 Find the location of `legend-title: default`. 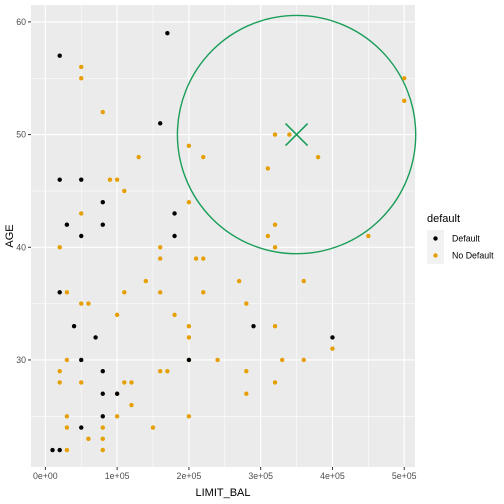

legend-title: default is located at coordinates (443, 219).